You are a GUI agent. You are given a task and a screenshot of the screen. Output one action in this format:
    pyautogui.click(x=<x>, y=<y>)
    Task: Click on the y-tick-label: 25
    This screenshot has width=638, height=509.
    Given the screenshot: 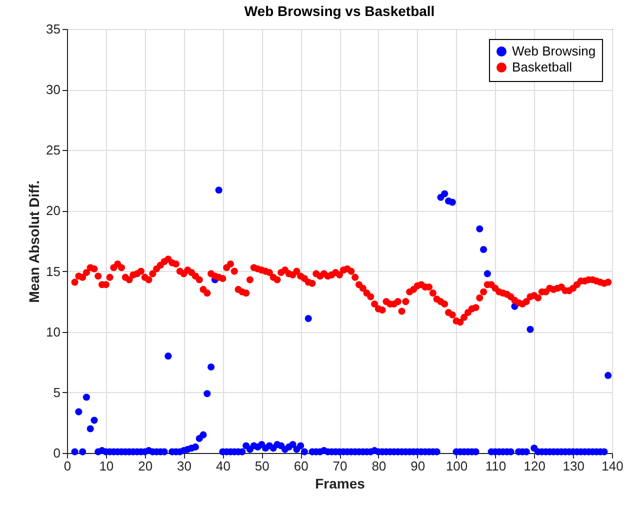 What is the action you would take?
    pyautogui.click(x=53, y=150)
    